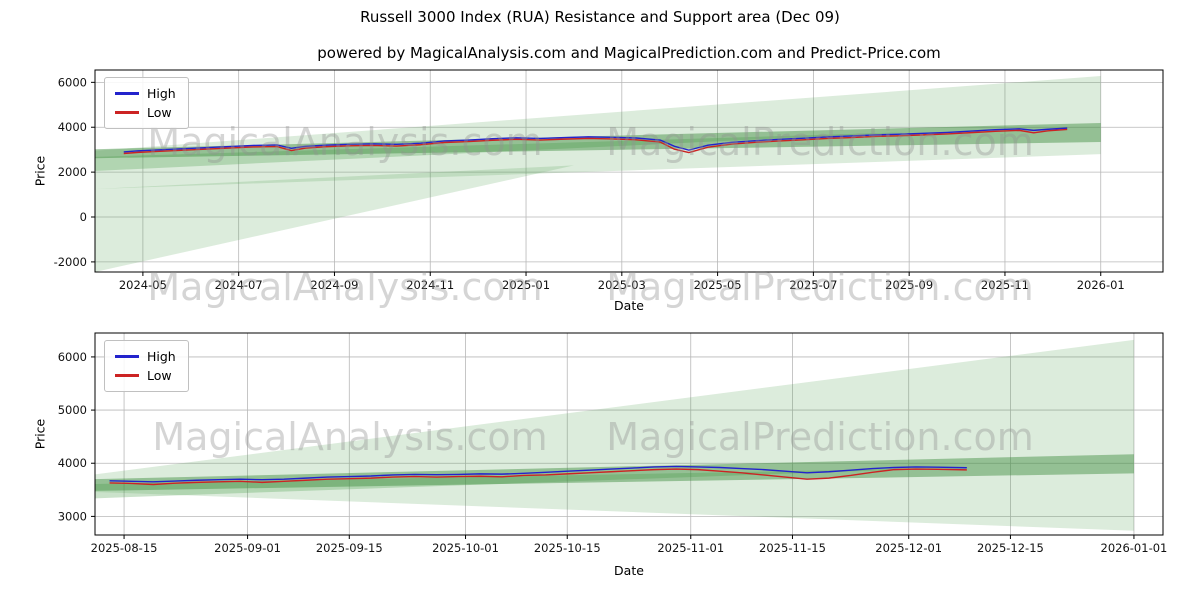 The width and height of the screenshot is (1200, 600). What do you see at coordinates (718, 285) in the screenshot?
I see `x-tick-label: 2025-05` at bounding box center [718, 285].